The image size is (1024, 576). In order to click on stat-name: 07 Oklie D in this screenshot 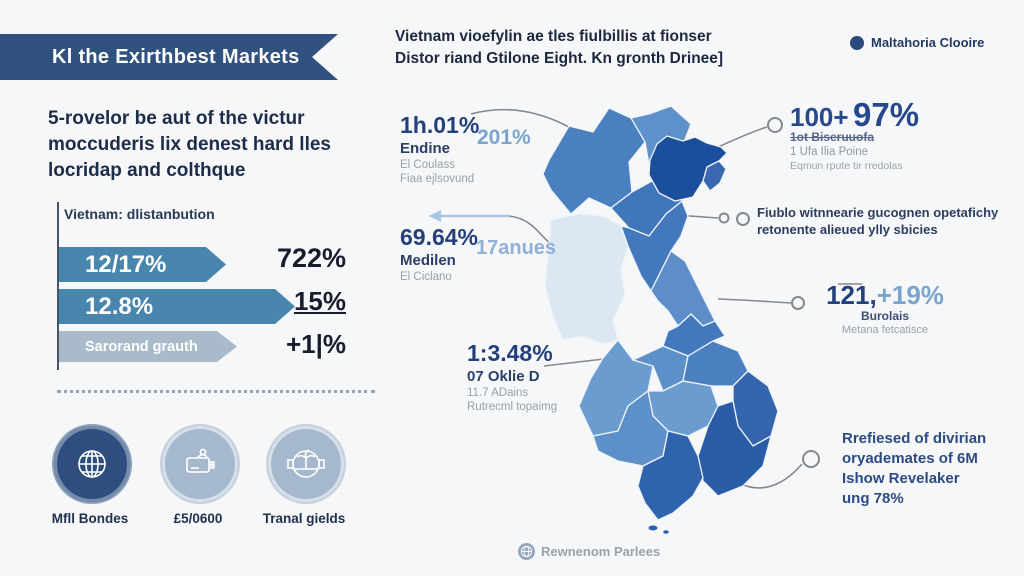, I will do `click(503, 376)`.